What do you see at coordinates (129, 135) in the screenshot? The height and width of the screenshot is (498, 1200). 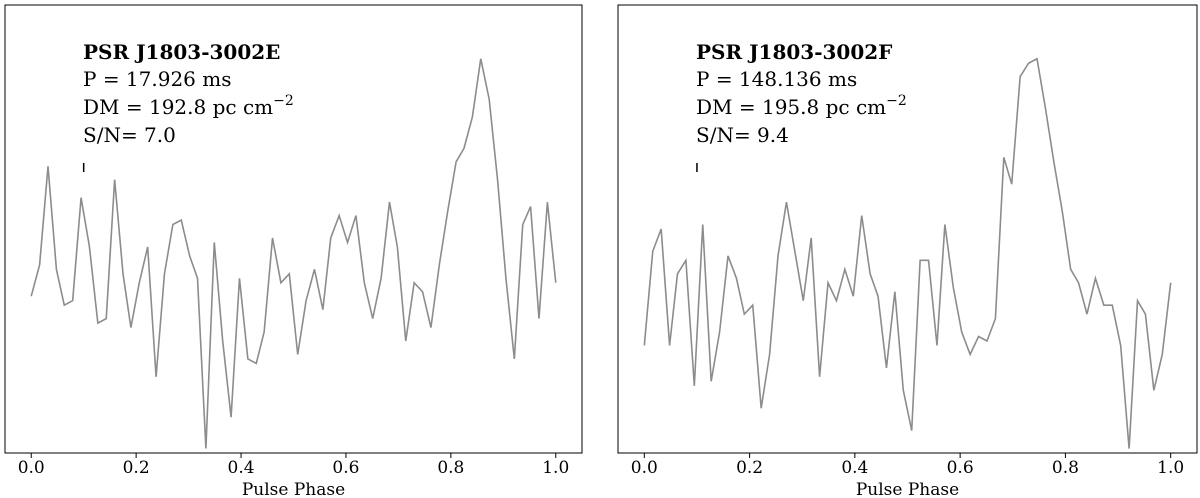 I see `annotation: S/N= 7.0` at bounding box center [129, 135].